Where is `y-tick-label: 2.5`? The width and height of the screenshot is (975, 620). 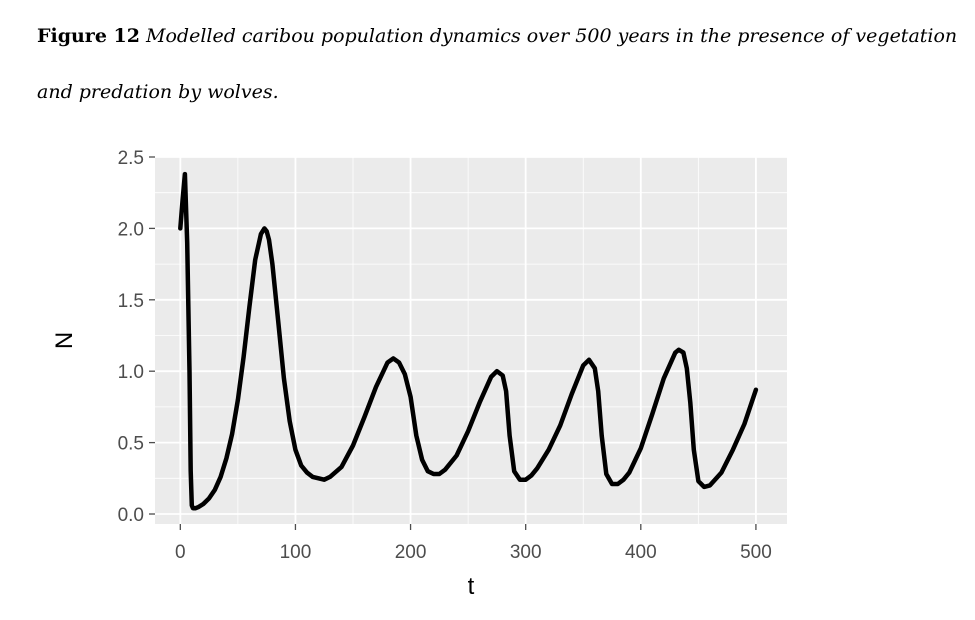
y-tick-label: 2.5 is located at coordinates (131, 158).